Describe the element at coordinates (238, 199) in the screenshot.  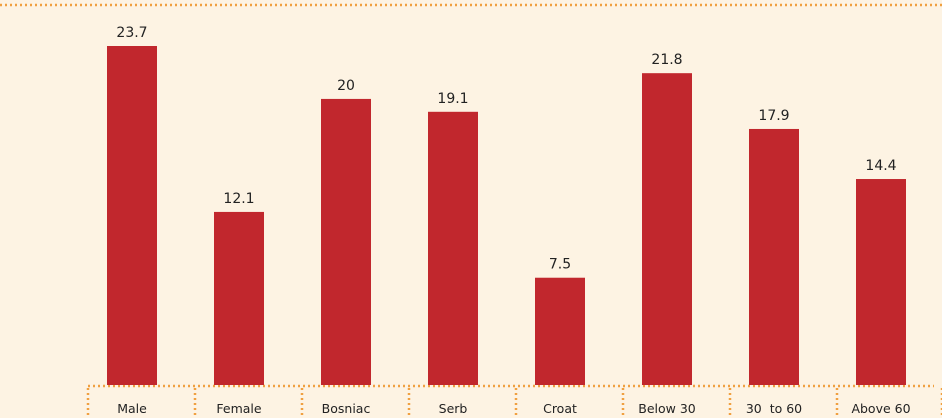
I see `value-label: 12.1` at that location.